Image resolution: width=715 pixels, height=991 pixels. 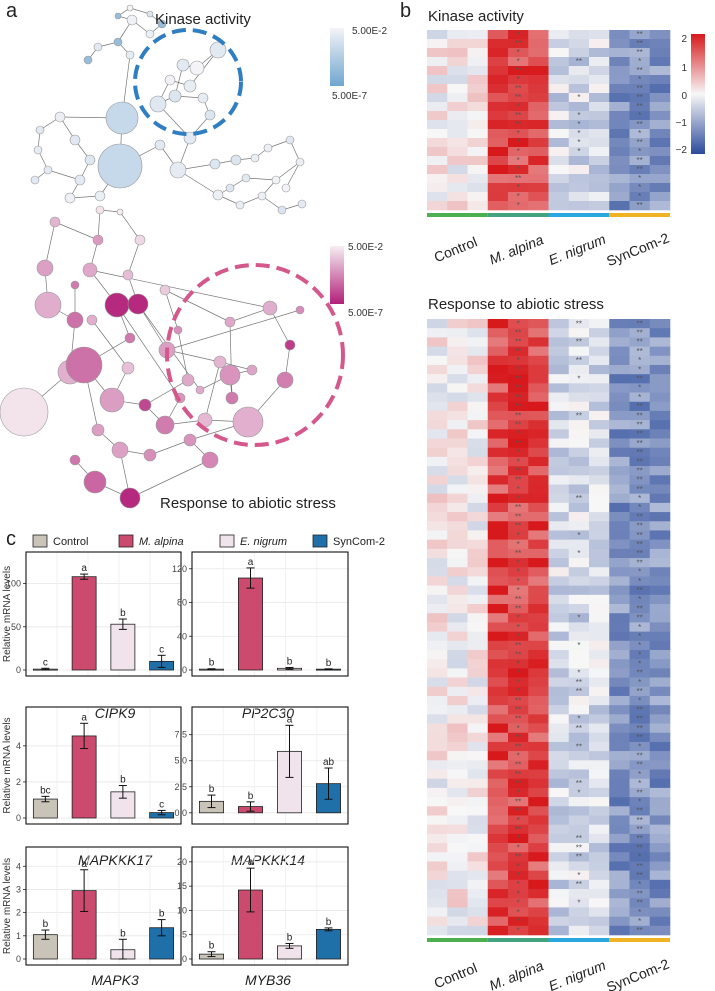 What do you see at coordinates (203, 19) in the screenshot?
I see `kinase-network-label: Kinase activity` at bounding box center [203, 19].